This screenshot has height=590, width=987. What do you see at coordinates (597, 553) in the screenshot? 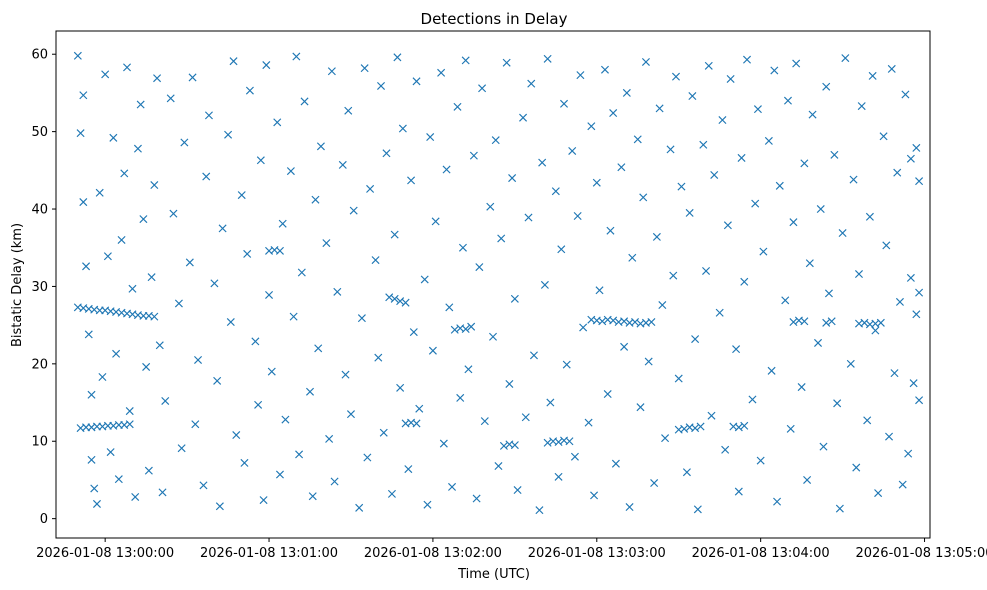
I see `x-tick-label: 2026-01-08 13:03:00` at bounding box center [597, 553].